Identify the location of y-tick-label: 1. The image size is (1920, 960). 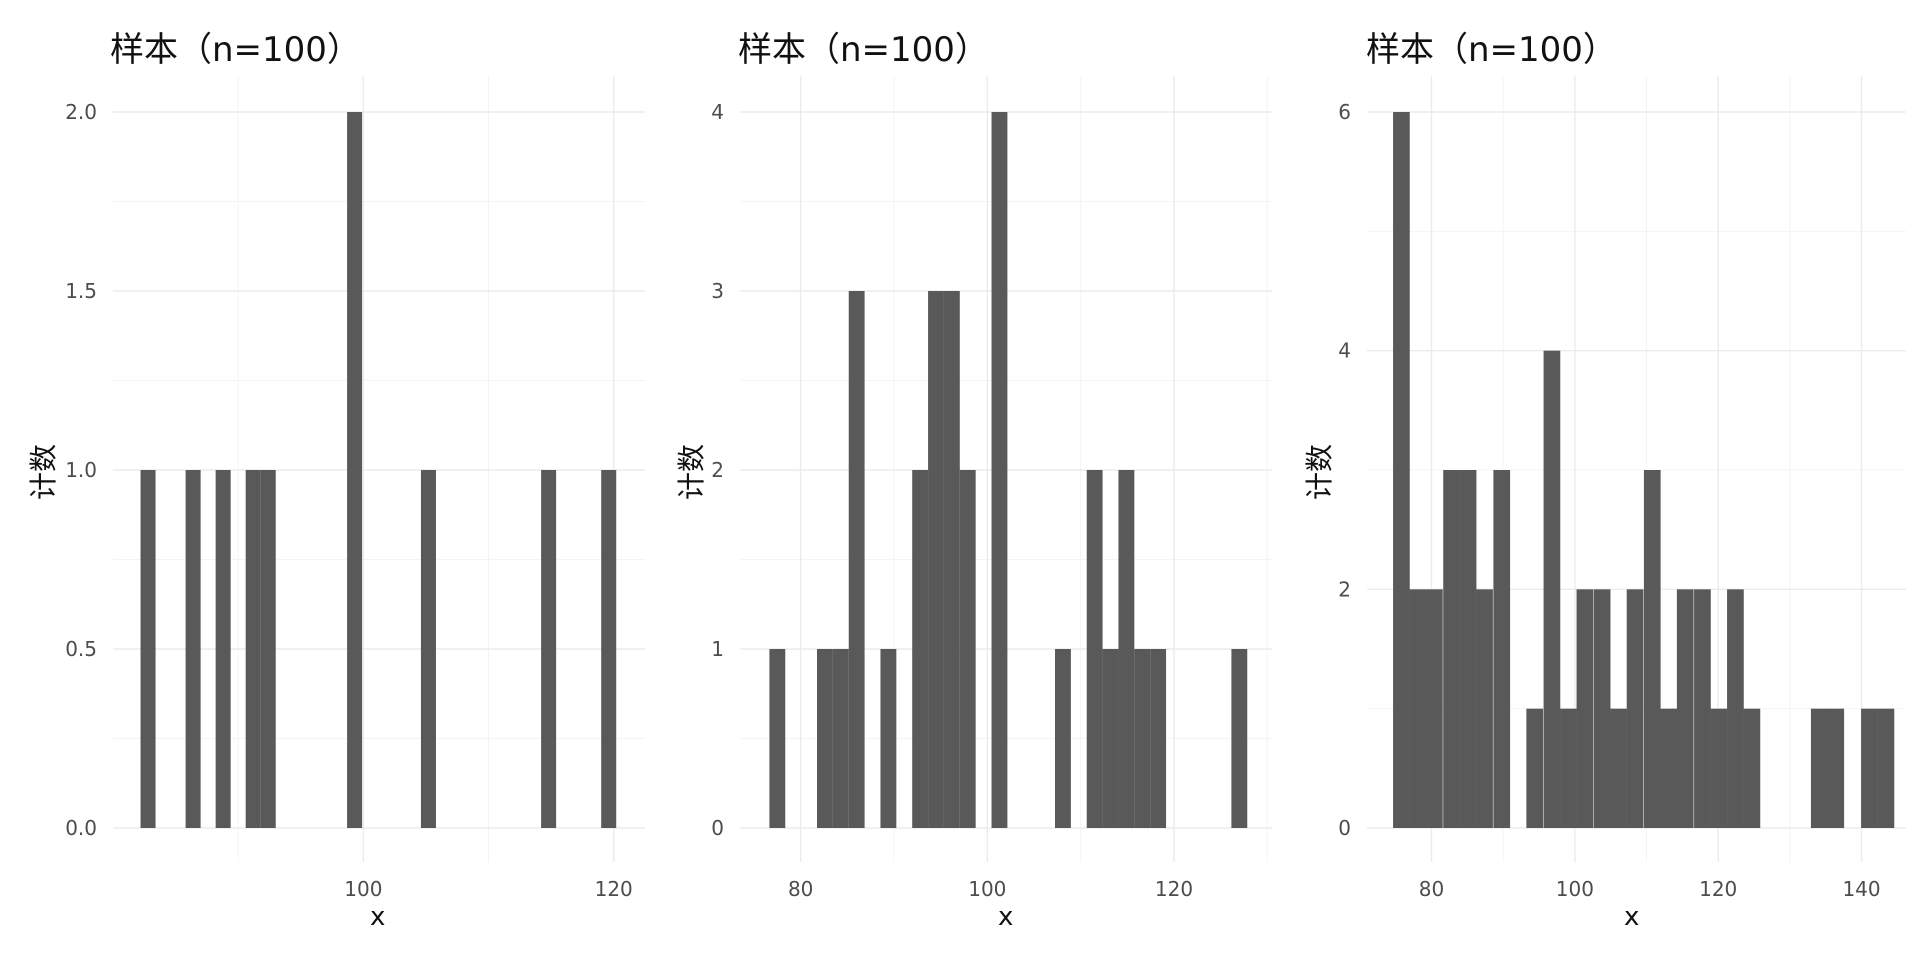
(717, 649).